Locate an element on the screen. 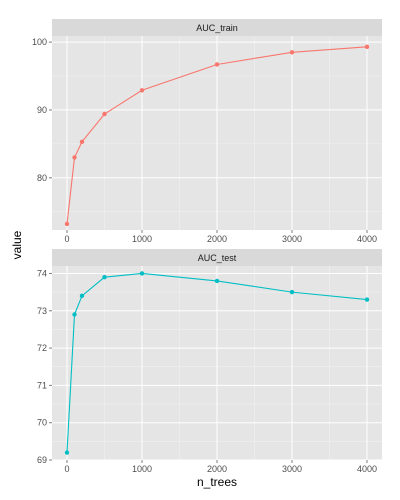 The image size is (400, 500). y-tick-label: 70 is located at coordinates (42, 423).